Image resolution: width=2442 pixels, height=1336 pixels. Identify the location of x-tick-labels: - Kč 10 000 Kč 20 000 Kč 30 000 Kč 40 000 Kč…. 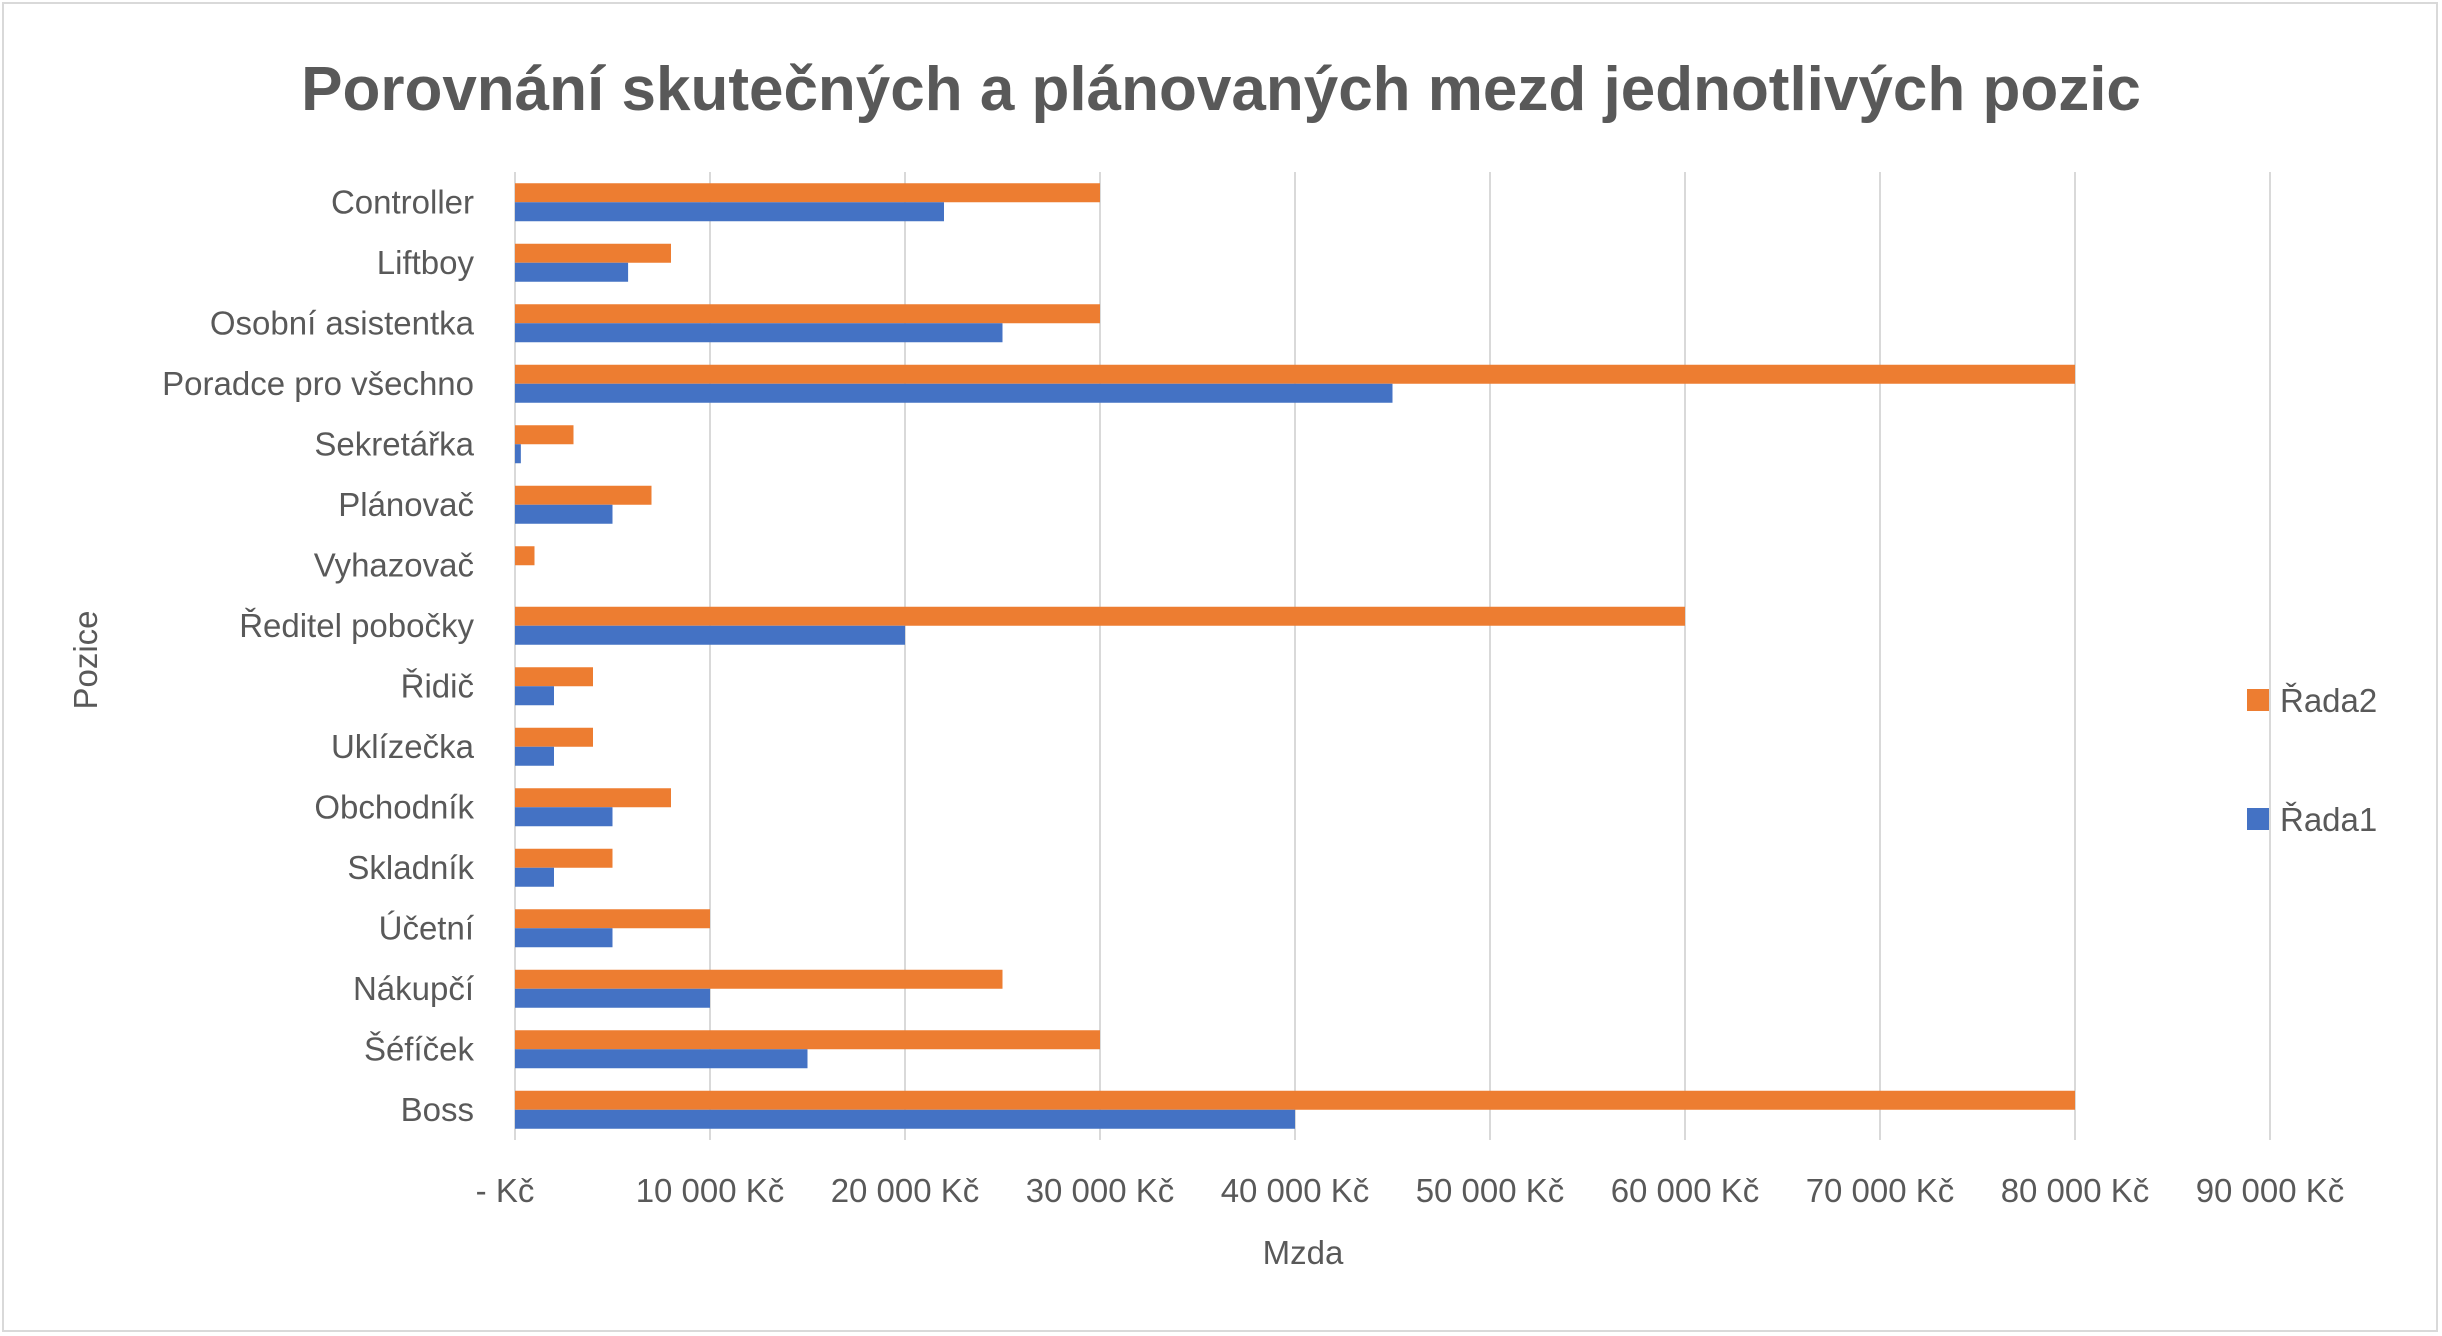
(1410, 1190).